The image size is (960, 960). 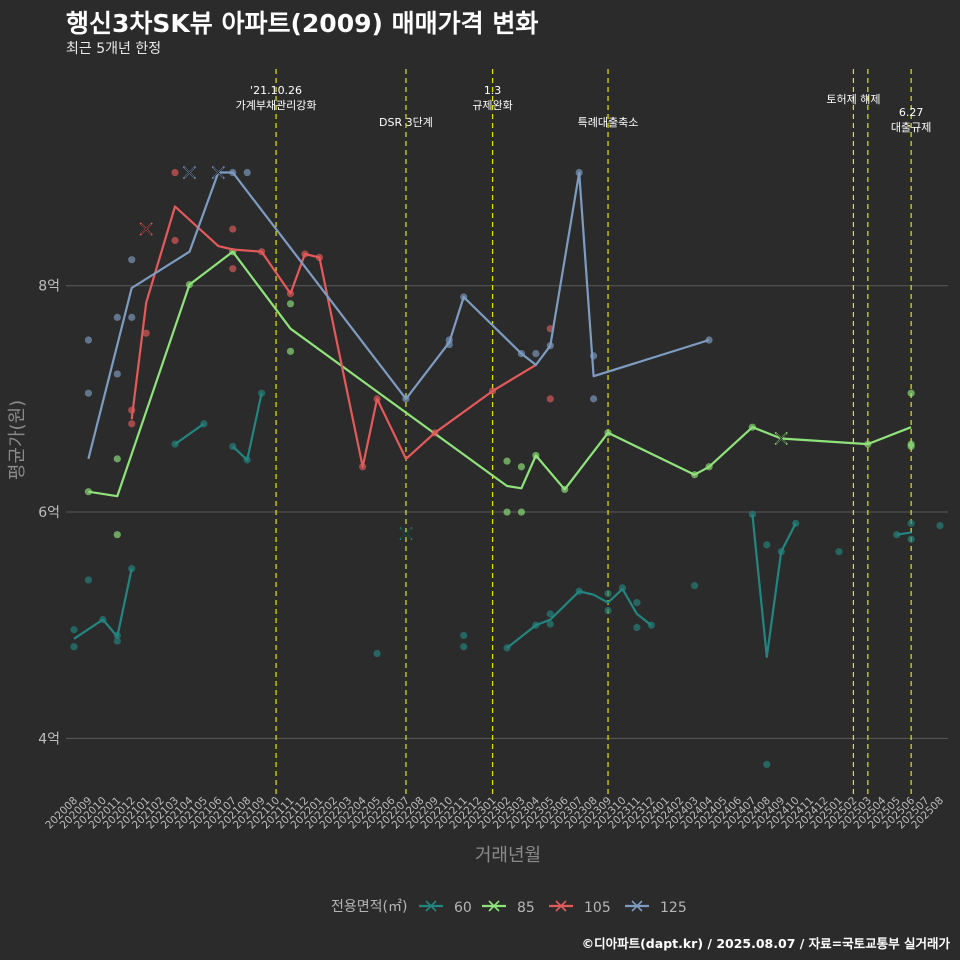 What do you see at coordinates (114, 49) in the screenshot?
I see `page-subtitle: 최근 5개년 한정` at bounding box center [114, 49].